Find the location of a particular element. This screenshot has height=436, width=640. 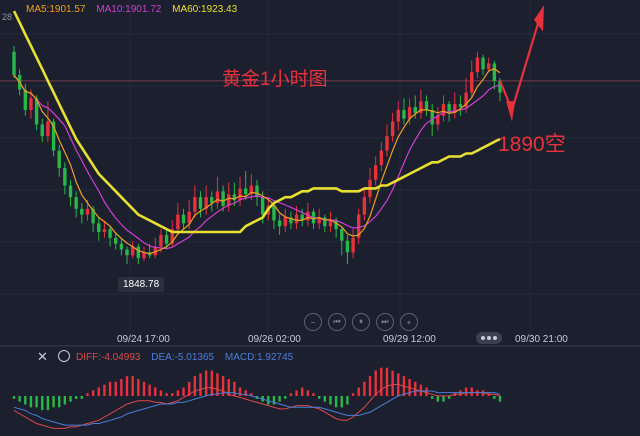

forecast-arrow is located at coordinates (521, 63).